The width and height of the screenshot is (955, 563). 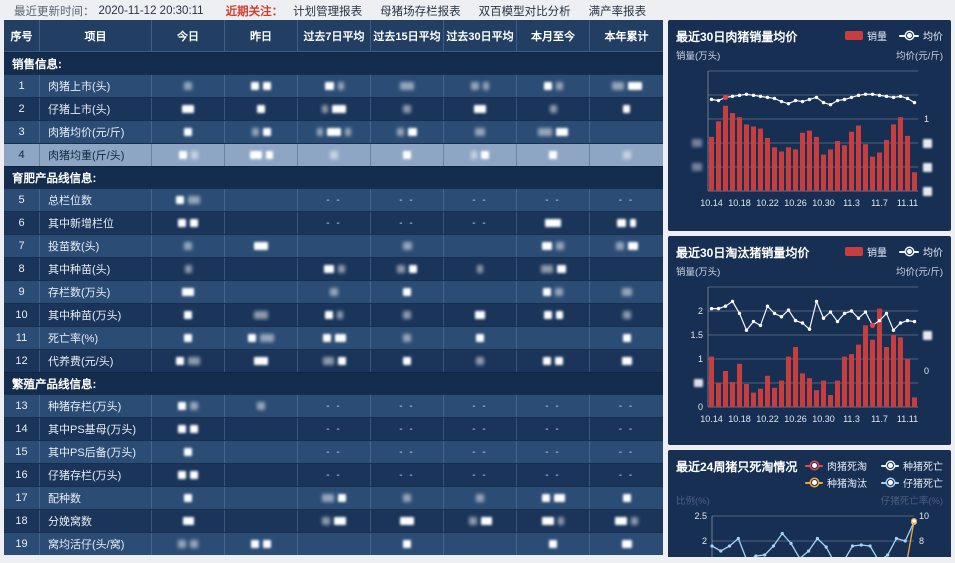 What do you see at coordinates (333, 543) in the screenshot?
I see `table-row: 19 窝均活仔(头/窝)` at bounding box center [333, 543].